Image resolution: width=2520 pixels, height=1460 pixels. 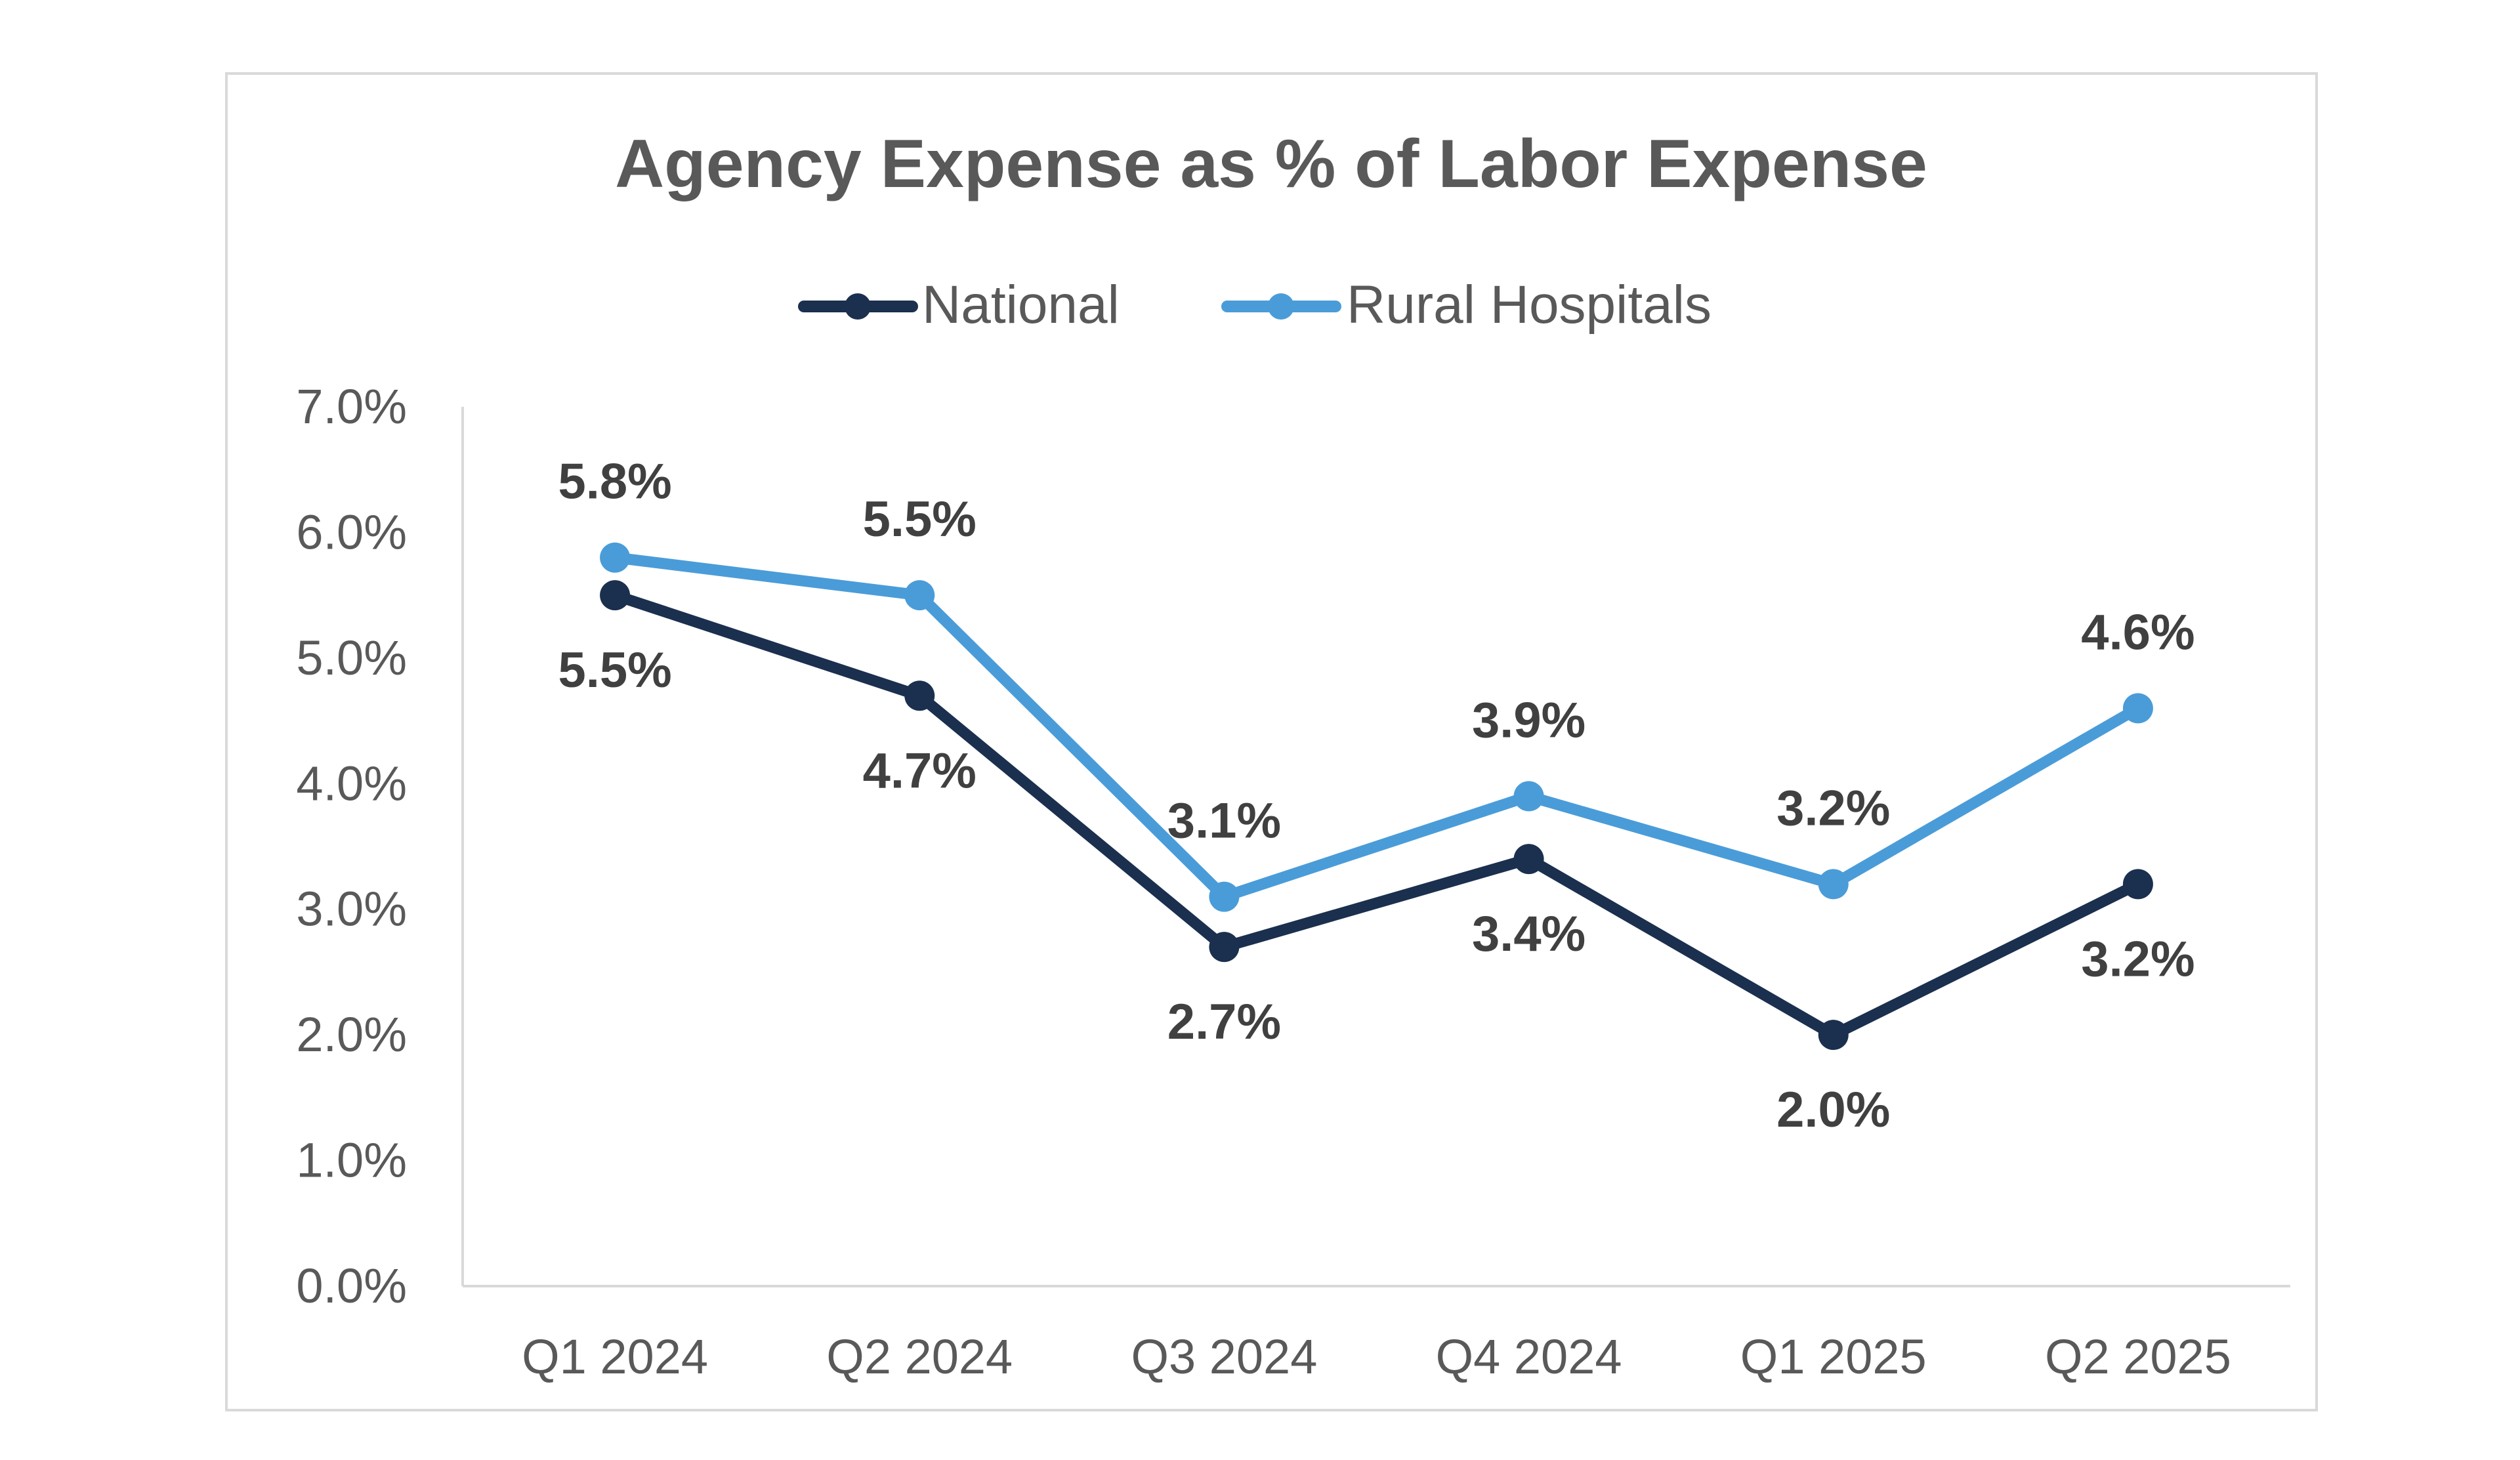 What do you see at coordinates (614, 482) in the screenshot?
I see `data-label-rural-hospitals: 5.8%` at bounding box center [614, 482].